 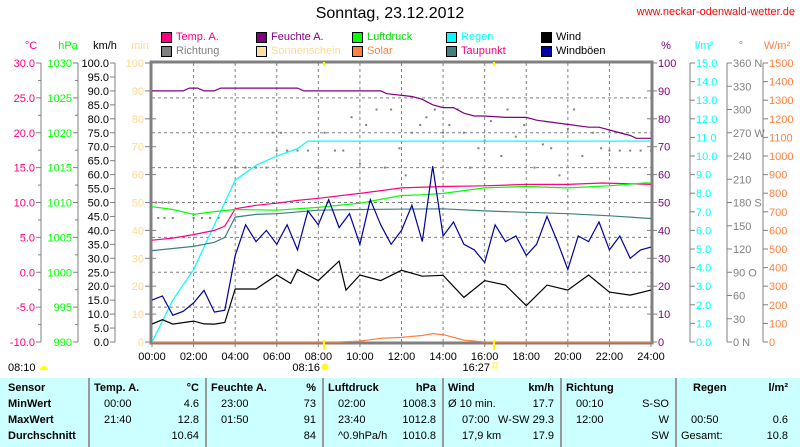 I want to click on table-cell-value: W-SW 29.3, so click(x=525, y=420).